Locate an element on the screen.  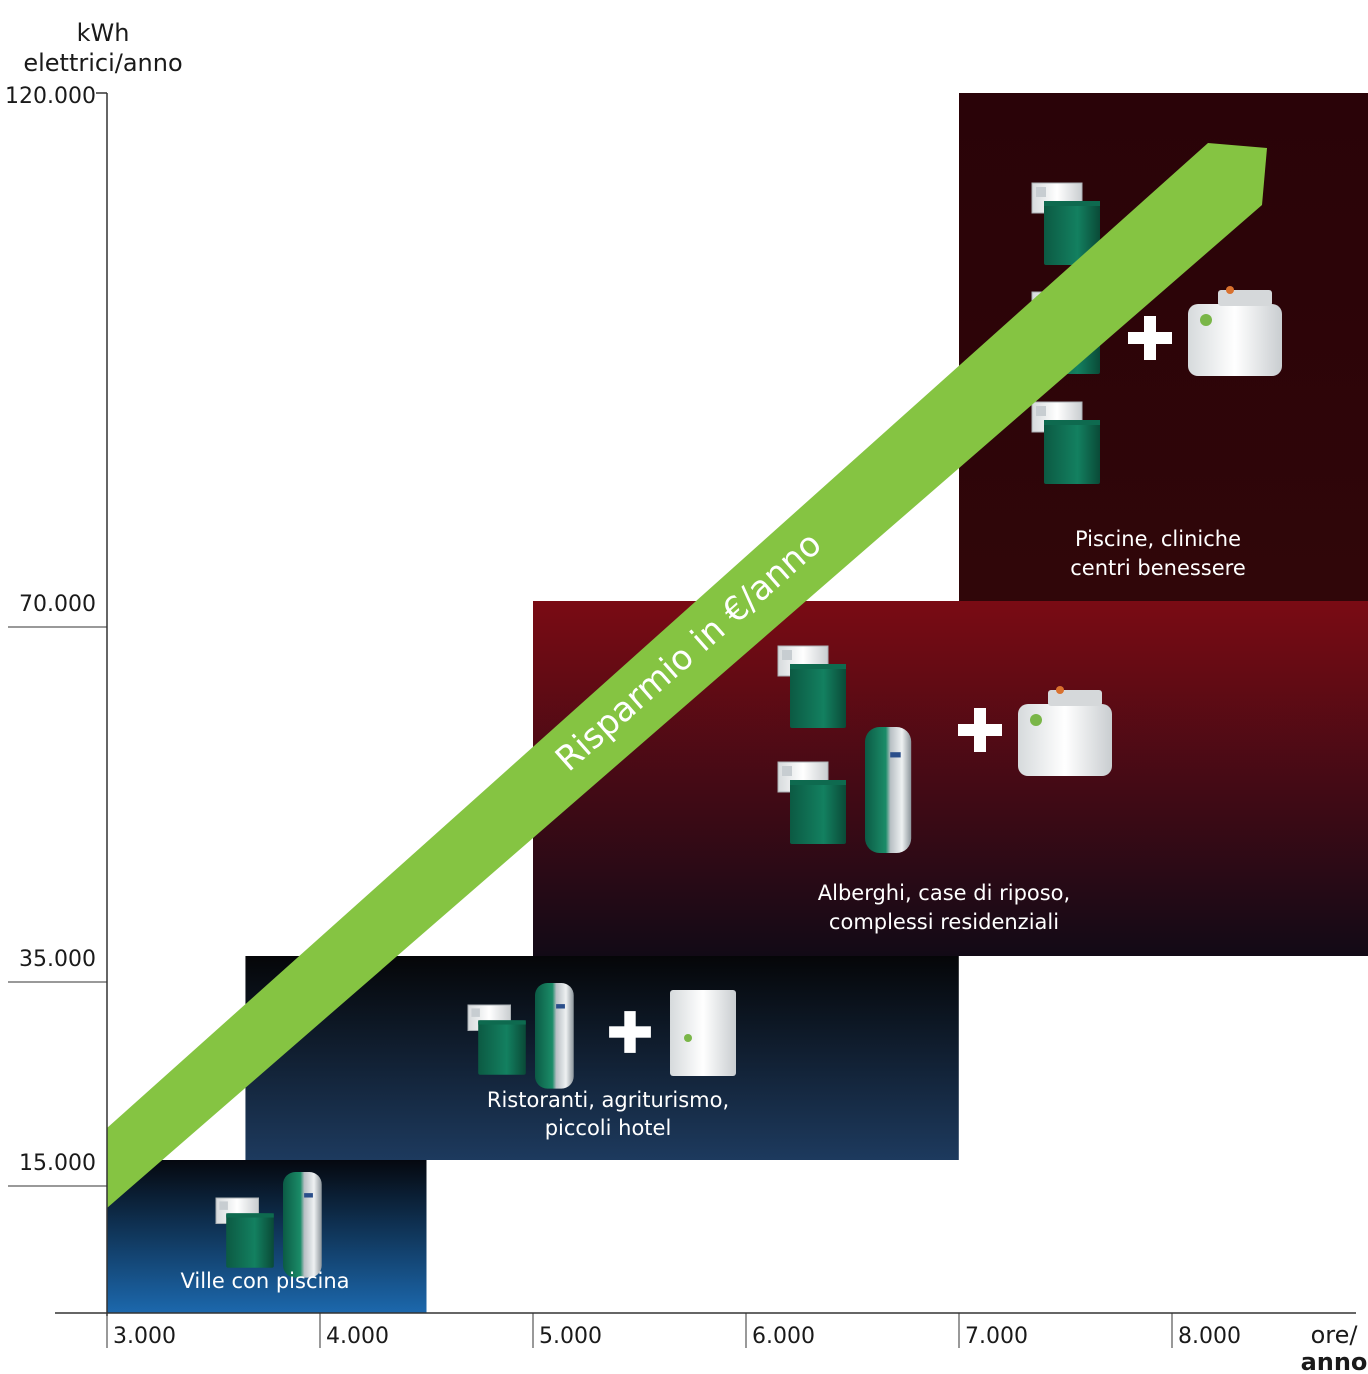
x-axis-title-line-1: ore/ is located at coordinates (1335, 1335).